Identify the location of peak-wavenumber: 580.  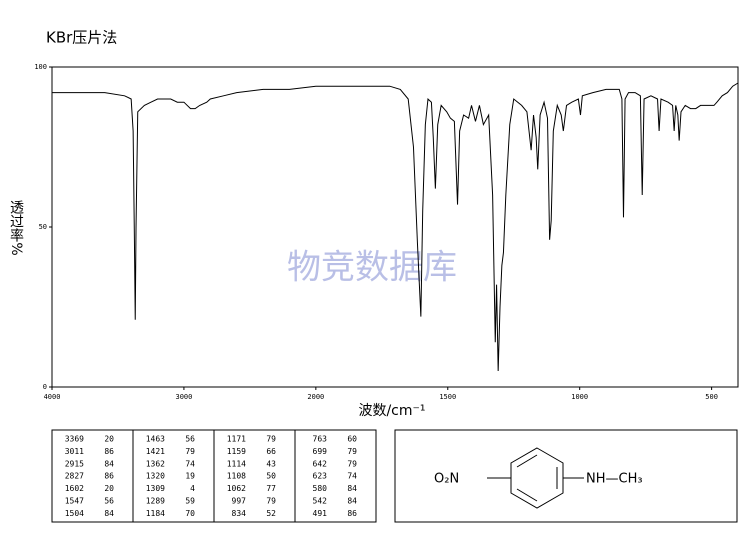
(320, 488).